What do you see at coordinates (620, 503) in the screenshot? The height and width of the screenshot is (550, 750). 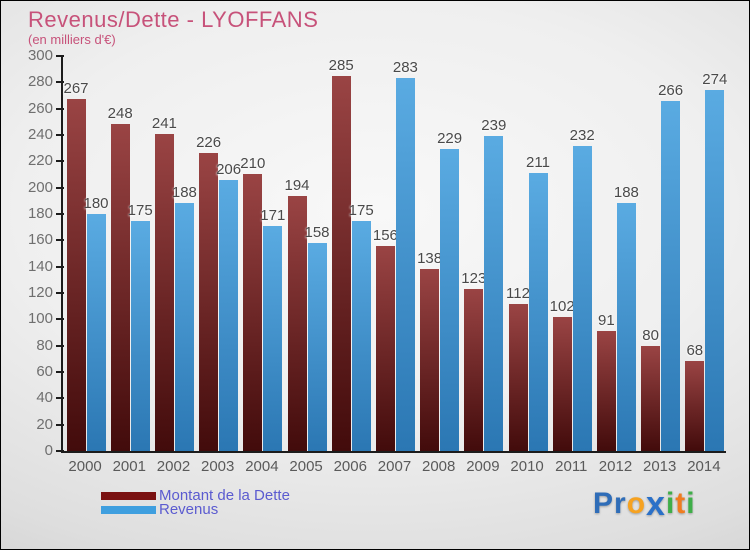 I see `logo-letter-1: r` at bounding box center [620, 503].